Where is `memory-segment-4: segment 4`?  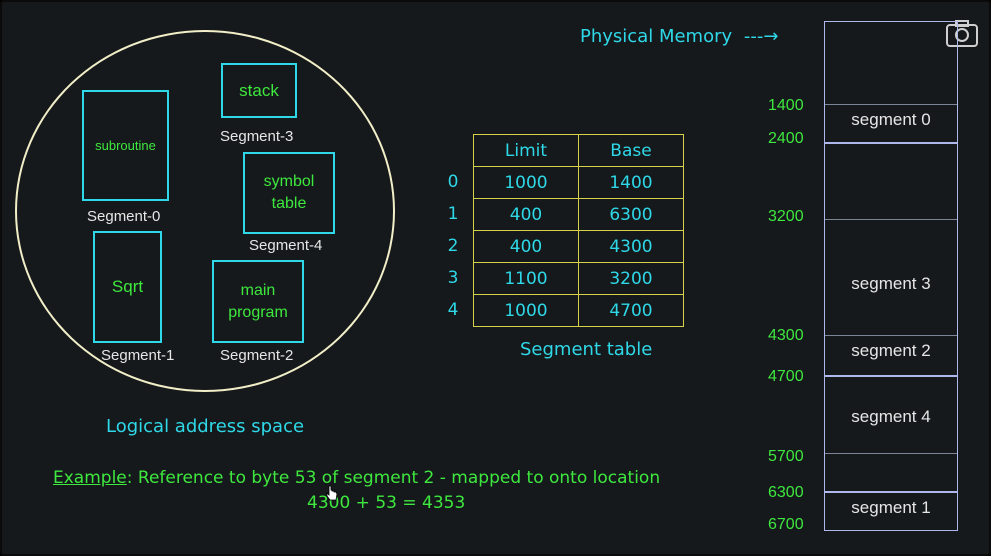
memory-segment-4: segment 4 is located at coordinates (891, 416).